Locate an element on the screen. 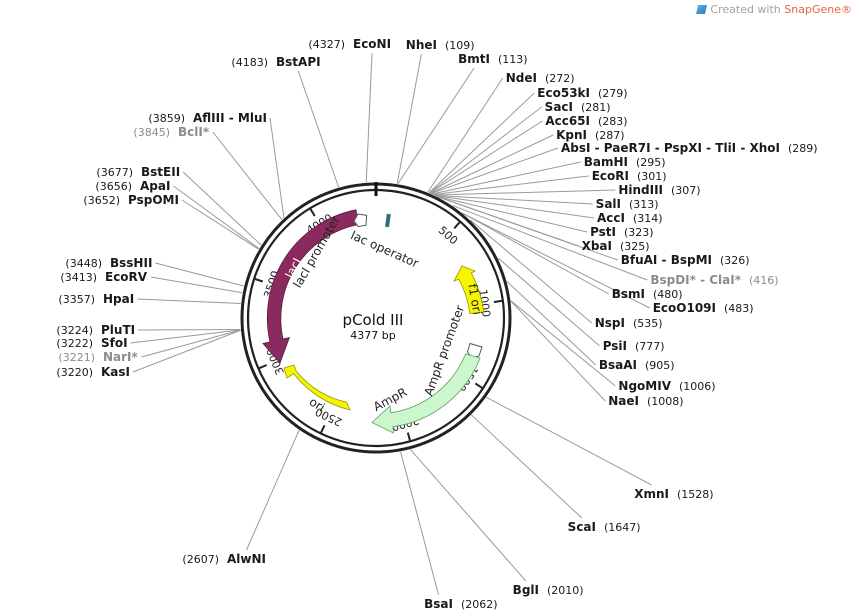 This screenshot has height=616, width=860. site-label-bamhi: BamHI (295) is located at coordinates (625, 162).